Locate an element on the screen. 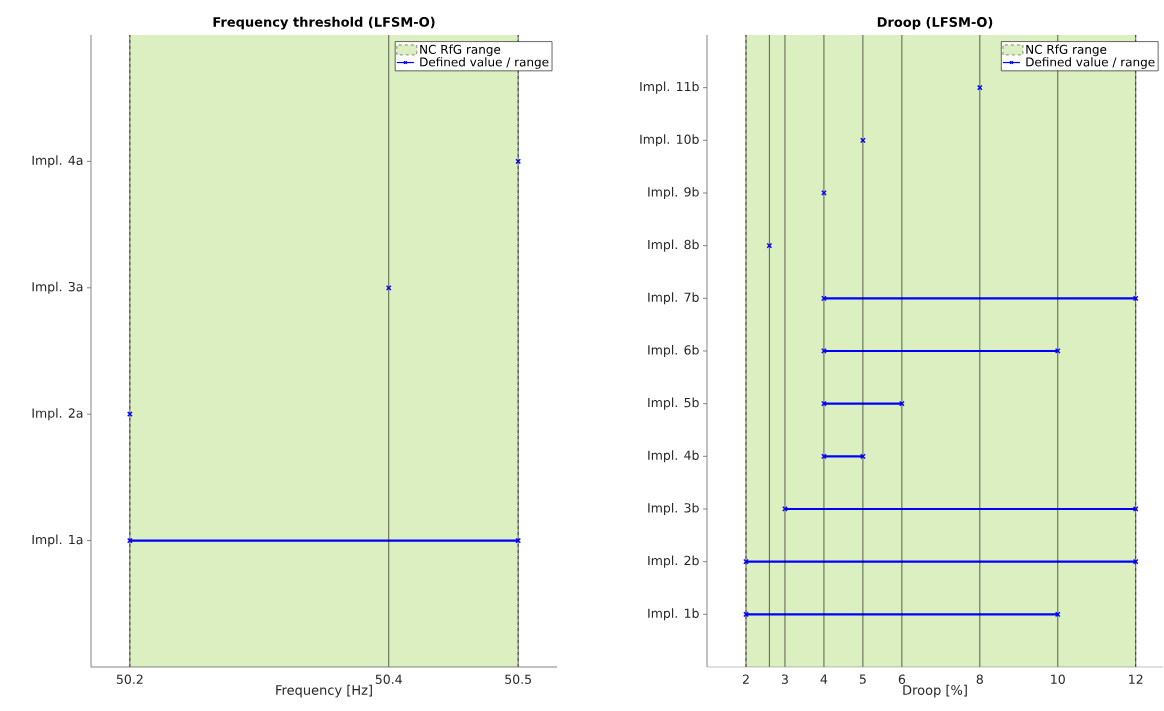  y-tick-label: Impl. 6b is located at coordinates (673, 351).